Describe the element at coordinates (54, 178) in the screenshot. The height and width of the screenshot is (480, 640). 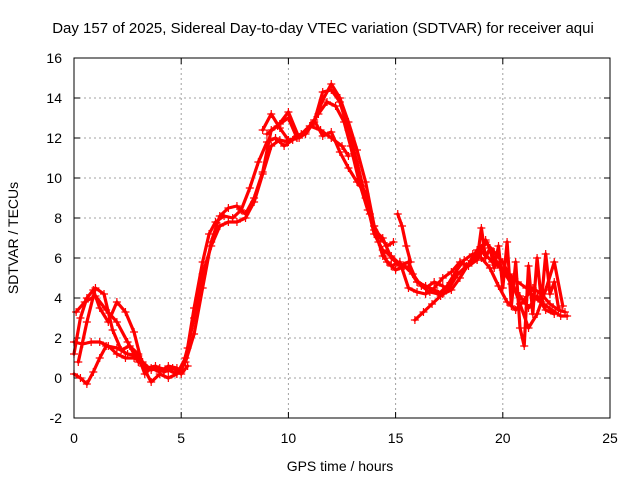
I see `y-tick-label: 10` at that location.